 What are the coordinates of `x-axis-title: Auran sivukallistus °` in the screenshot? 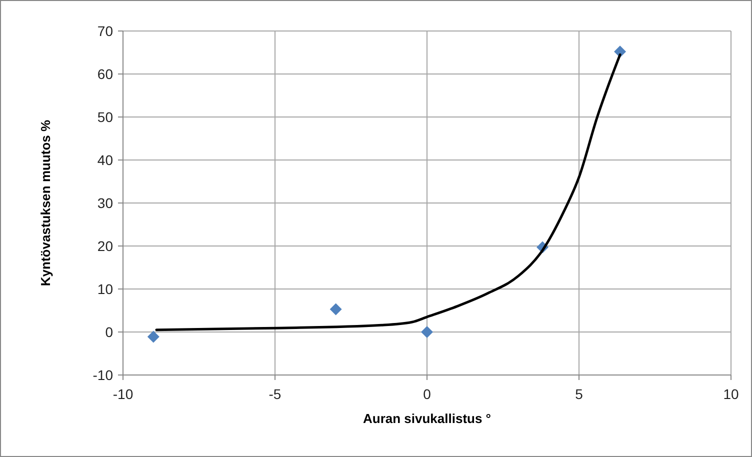 It's located at (427, 418).